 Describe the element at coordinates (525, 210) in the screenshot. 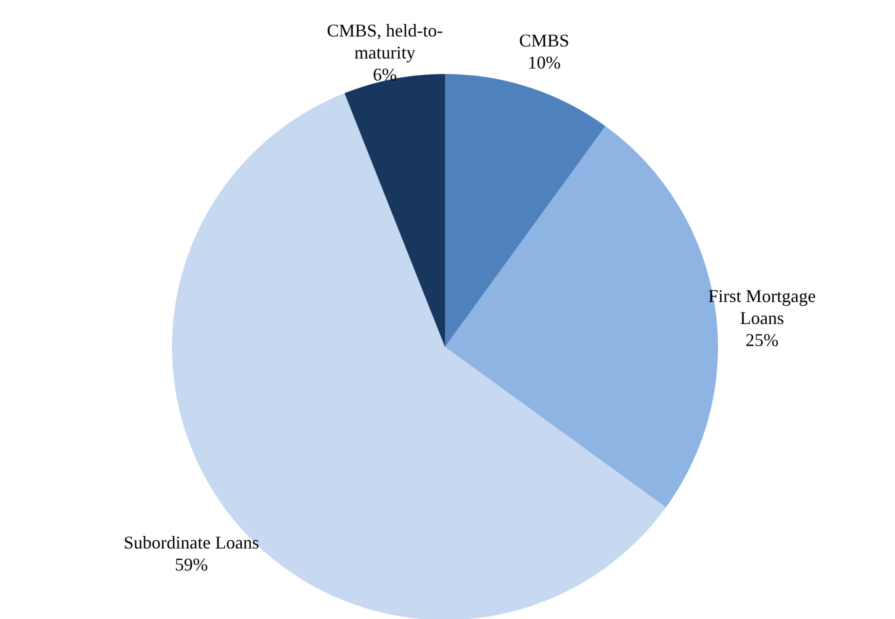

I see `pie-slice` at that location.